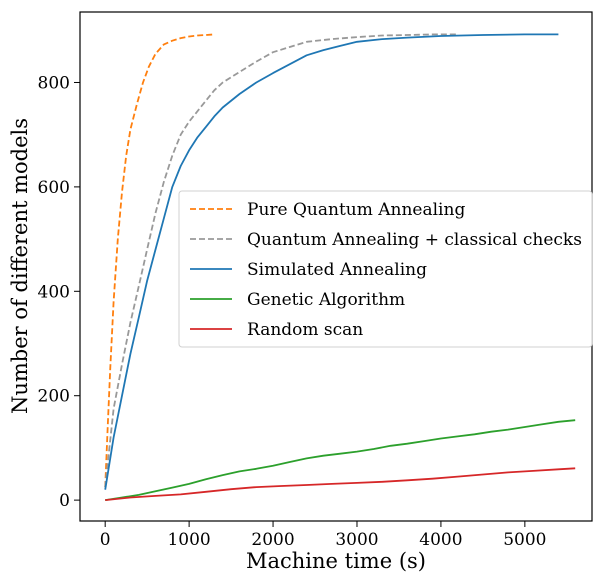 This screenshot has width=595, height=577. What do you see at coordinates (326, 300) in the screenshot?
I see `legend-label: Genetic Algorithm` at bounding box center [326, 300].